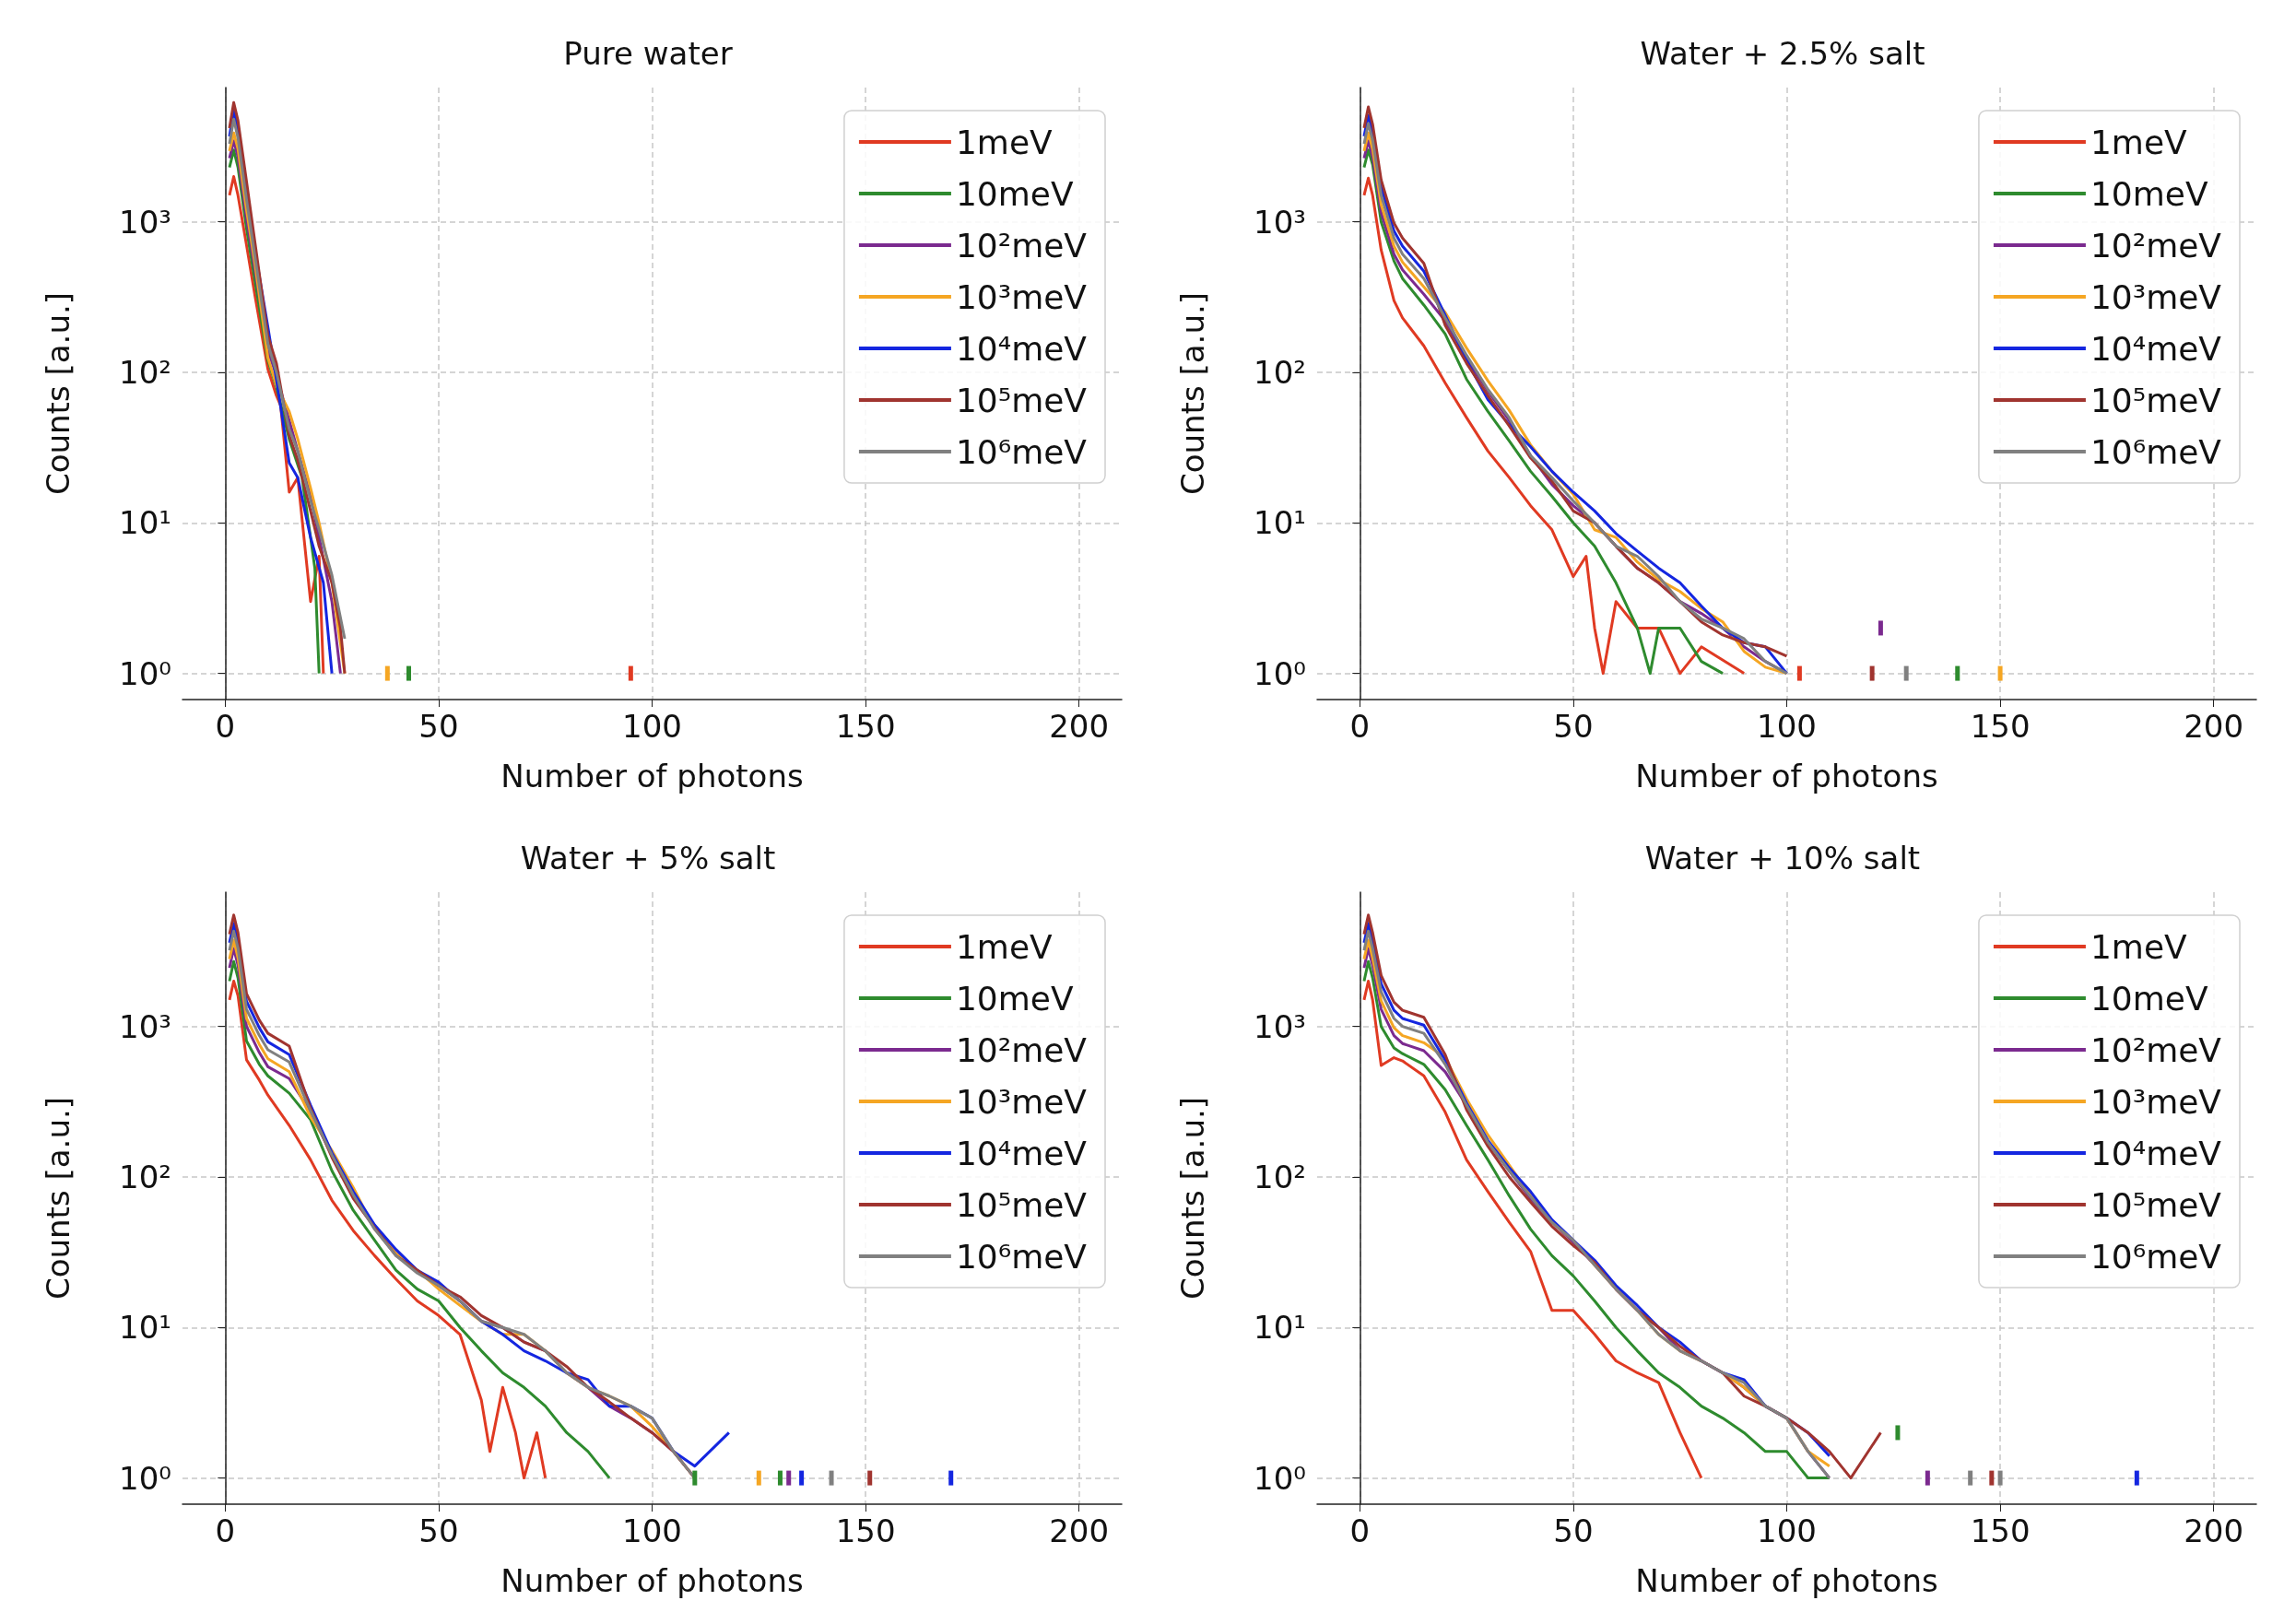 This screenshot has height=1624, width=2284. I want to click on chart-title: Water + 2.5% salt, so click(1782, 53).